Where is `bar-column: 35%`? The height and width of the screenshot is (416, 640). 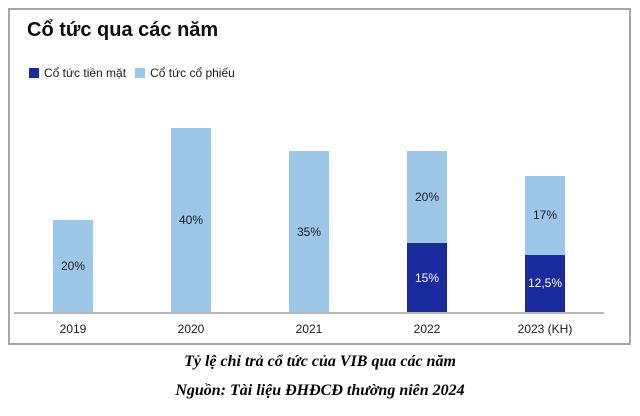 bar-column: 35% is located at coordinates (309, 213).